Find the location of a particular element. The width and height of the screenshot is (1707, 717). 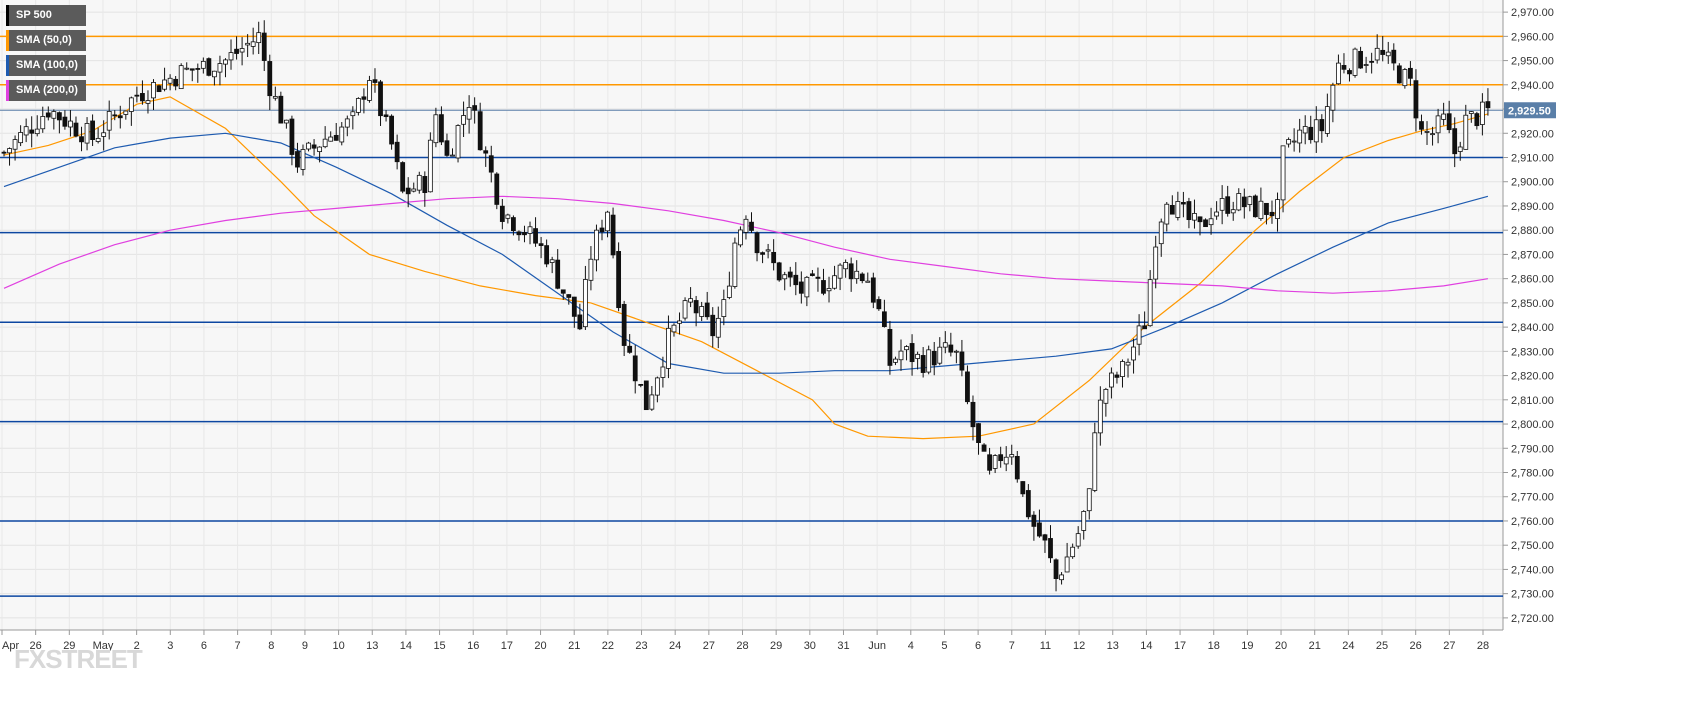

y-tick-label: 2,730.00 is located at coordinates (1532, 595).